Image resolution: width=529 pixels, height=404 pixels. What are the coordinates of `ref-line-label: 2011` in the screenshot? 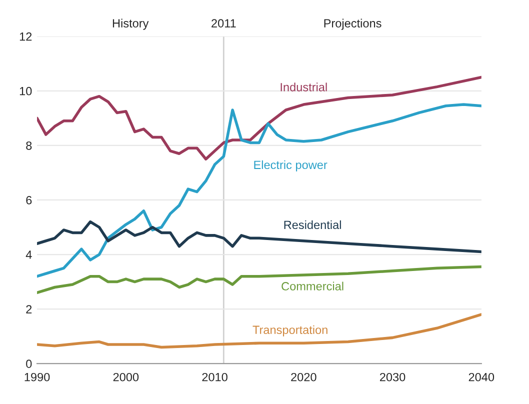 It's located at (224, 23).